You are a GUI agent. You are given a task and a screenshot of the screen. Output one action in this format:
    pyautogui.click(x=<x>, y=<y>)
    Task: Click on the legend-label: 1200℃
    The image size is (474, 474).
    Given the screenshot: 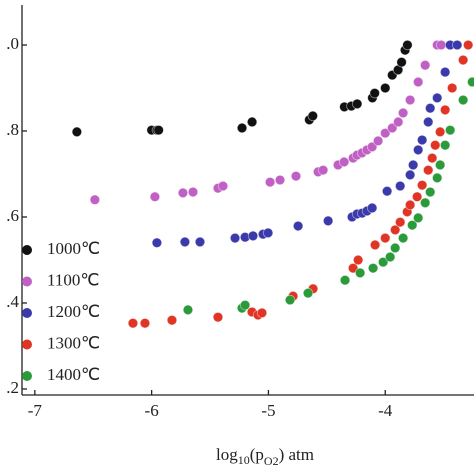 What is the action you would take?
    pyautogui.click(x=73, y=311)
    